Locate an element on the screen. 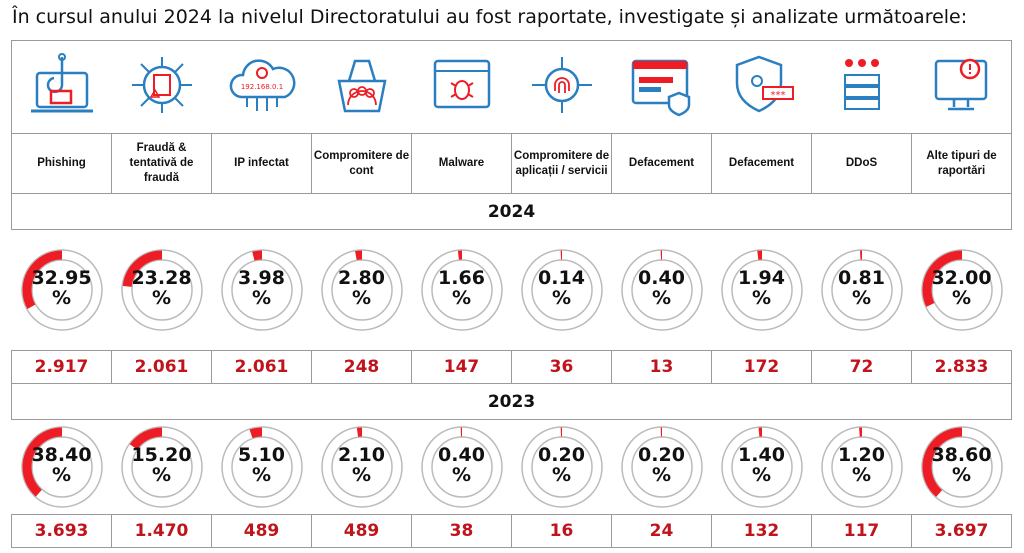  count-value: 248 is located at coordinates (361, 367).